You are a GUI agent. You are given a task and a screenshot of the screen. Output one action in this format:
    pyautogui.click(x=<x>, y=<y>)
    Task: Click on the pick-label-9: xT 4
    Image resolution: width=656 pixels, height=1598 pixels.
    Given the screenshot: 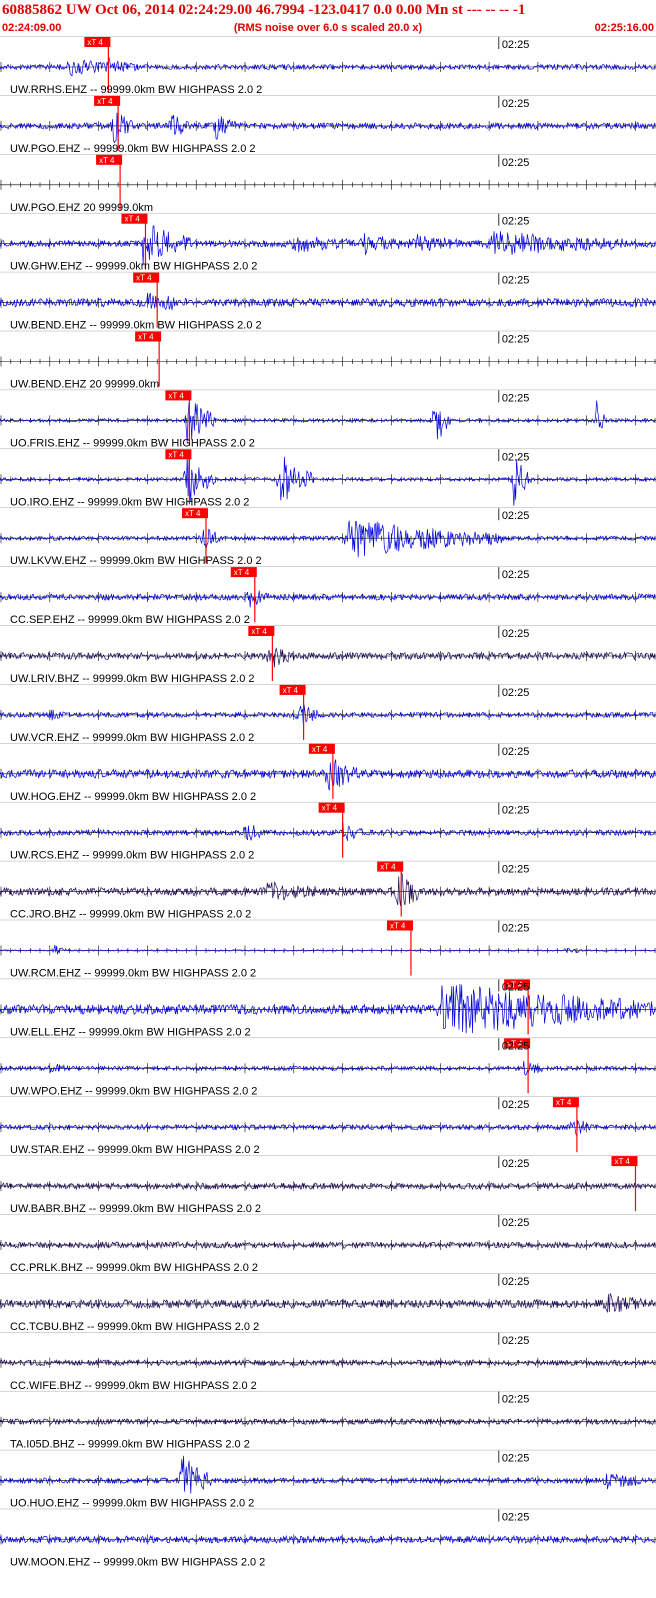 What is the action you would take?
    pyautogui.click(x=242, y=572)
    